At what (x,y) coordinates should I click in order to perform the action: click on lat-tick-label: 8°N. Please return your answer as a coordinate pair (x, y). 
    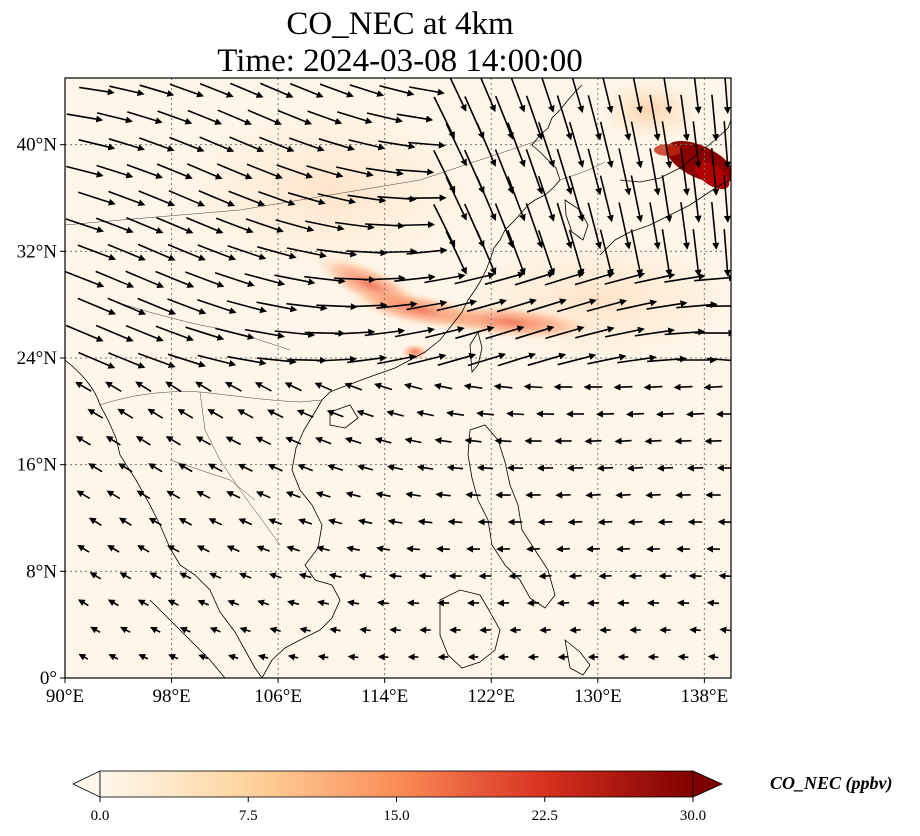
    Looking at the image, I should click on (41, 571).